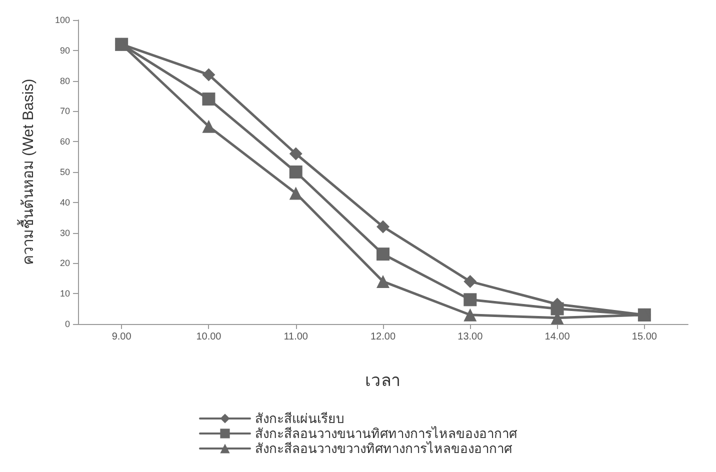 The height and width of the screenshot is (472, 716). What do you see at coordinates (383, 380) in the screenshot?
I see `x-axis-title: เวลา` at bounding box center [383, 380].